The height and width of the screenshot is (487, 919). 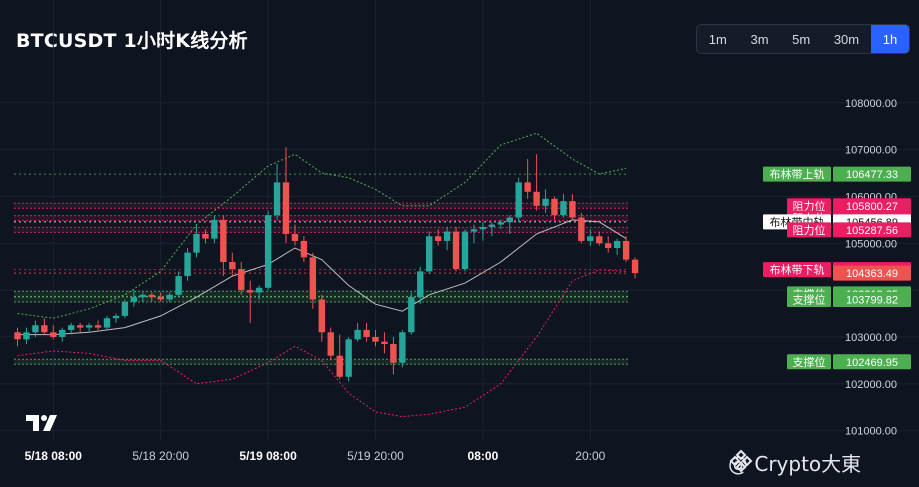 What do you see at coordinates (590, 456) in the screenshot?
I see `x-tick-label: 20:00` at bounding box center [590, 456].